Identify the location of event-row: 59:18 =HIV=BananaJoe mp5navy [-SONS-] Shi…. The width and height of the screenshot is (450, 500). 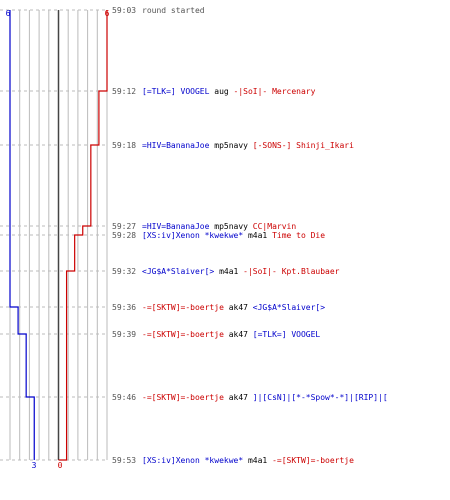
(233, 145).